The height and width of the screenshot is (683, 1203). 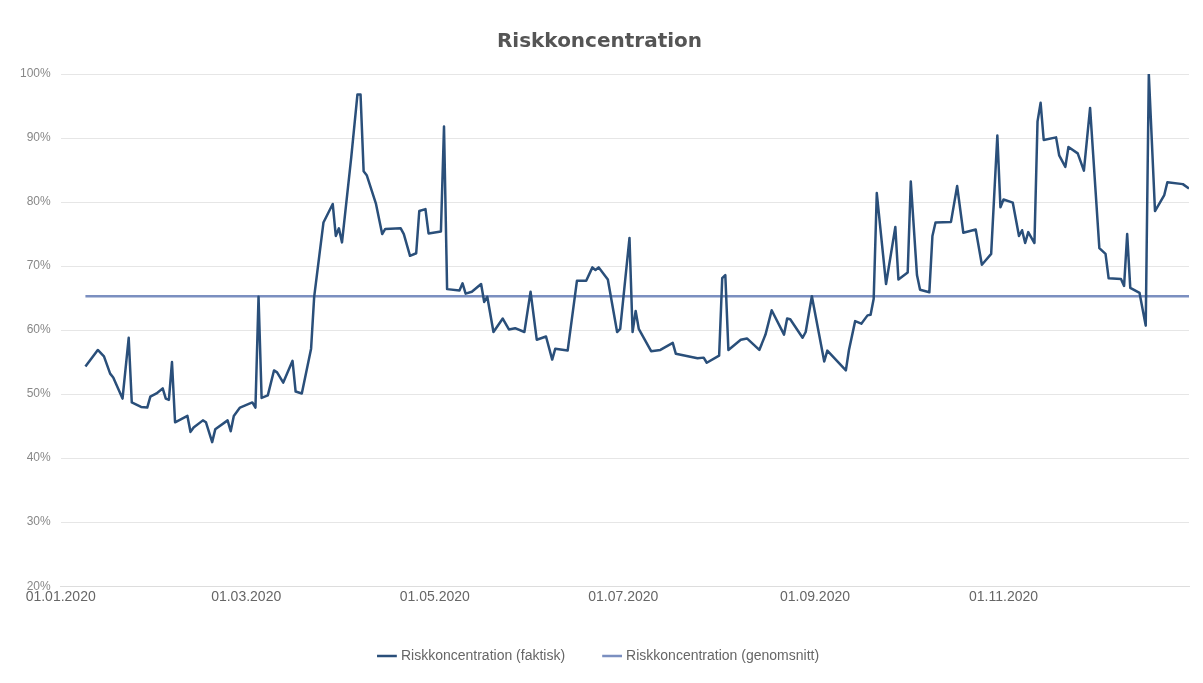 I want to click on x-tick-label: 01.11.2020, so click(x=1004, y=596).